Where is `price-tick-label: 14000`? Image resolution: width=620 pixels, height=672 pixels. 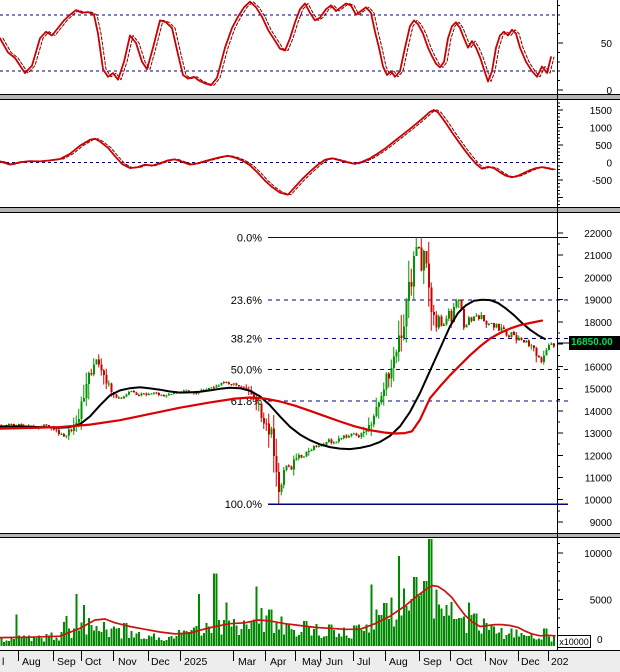
price-tick-label: 14000 is located at coordinates (598, 412).